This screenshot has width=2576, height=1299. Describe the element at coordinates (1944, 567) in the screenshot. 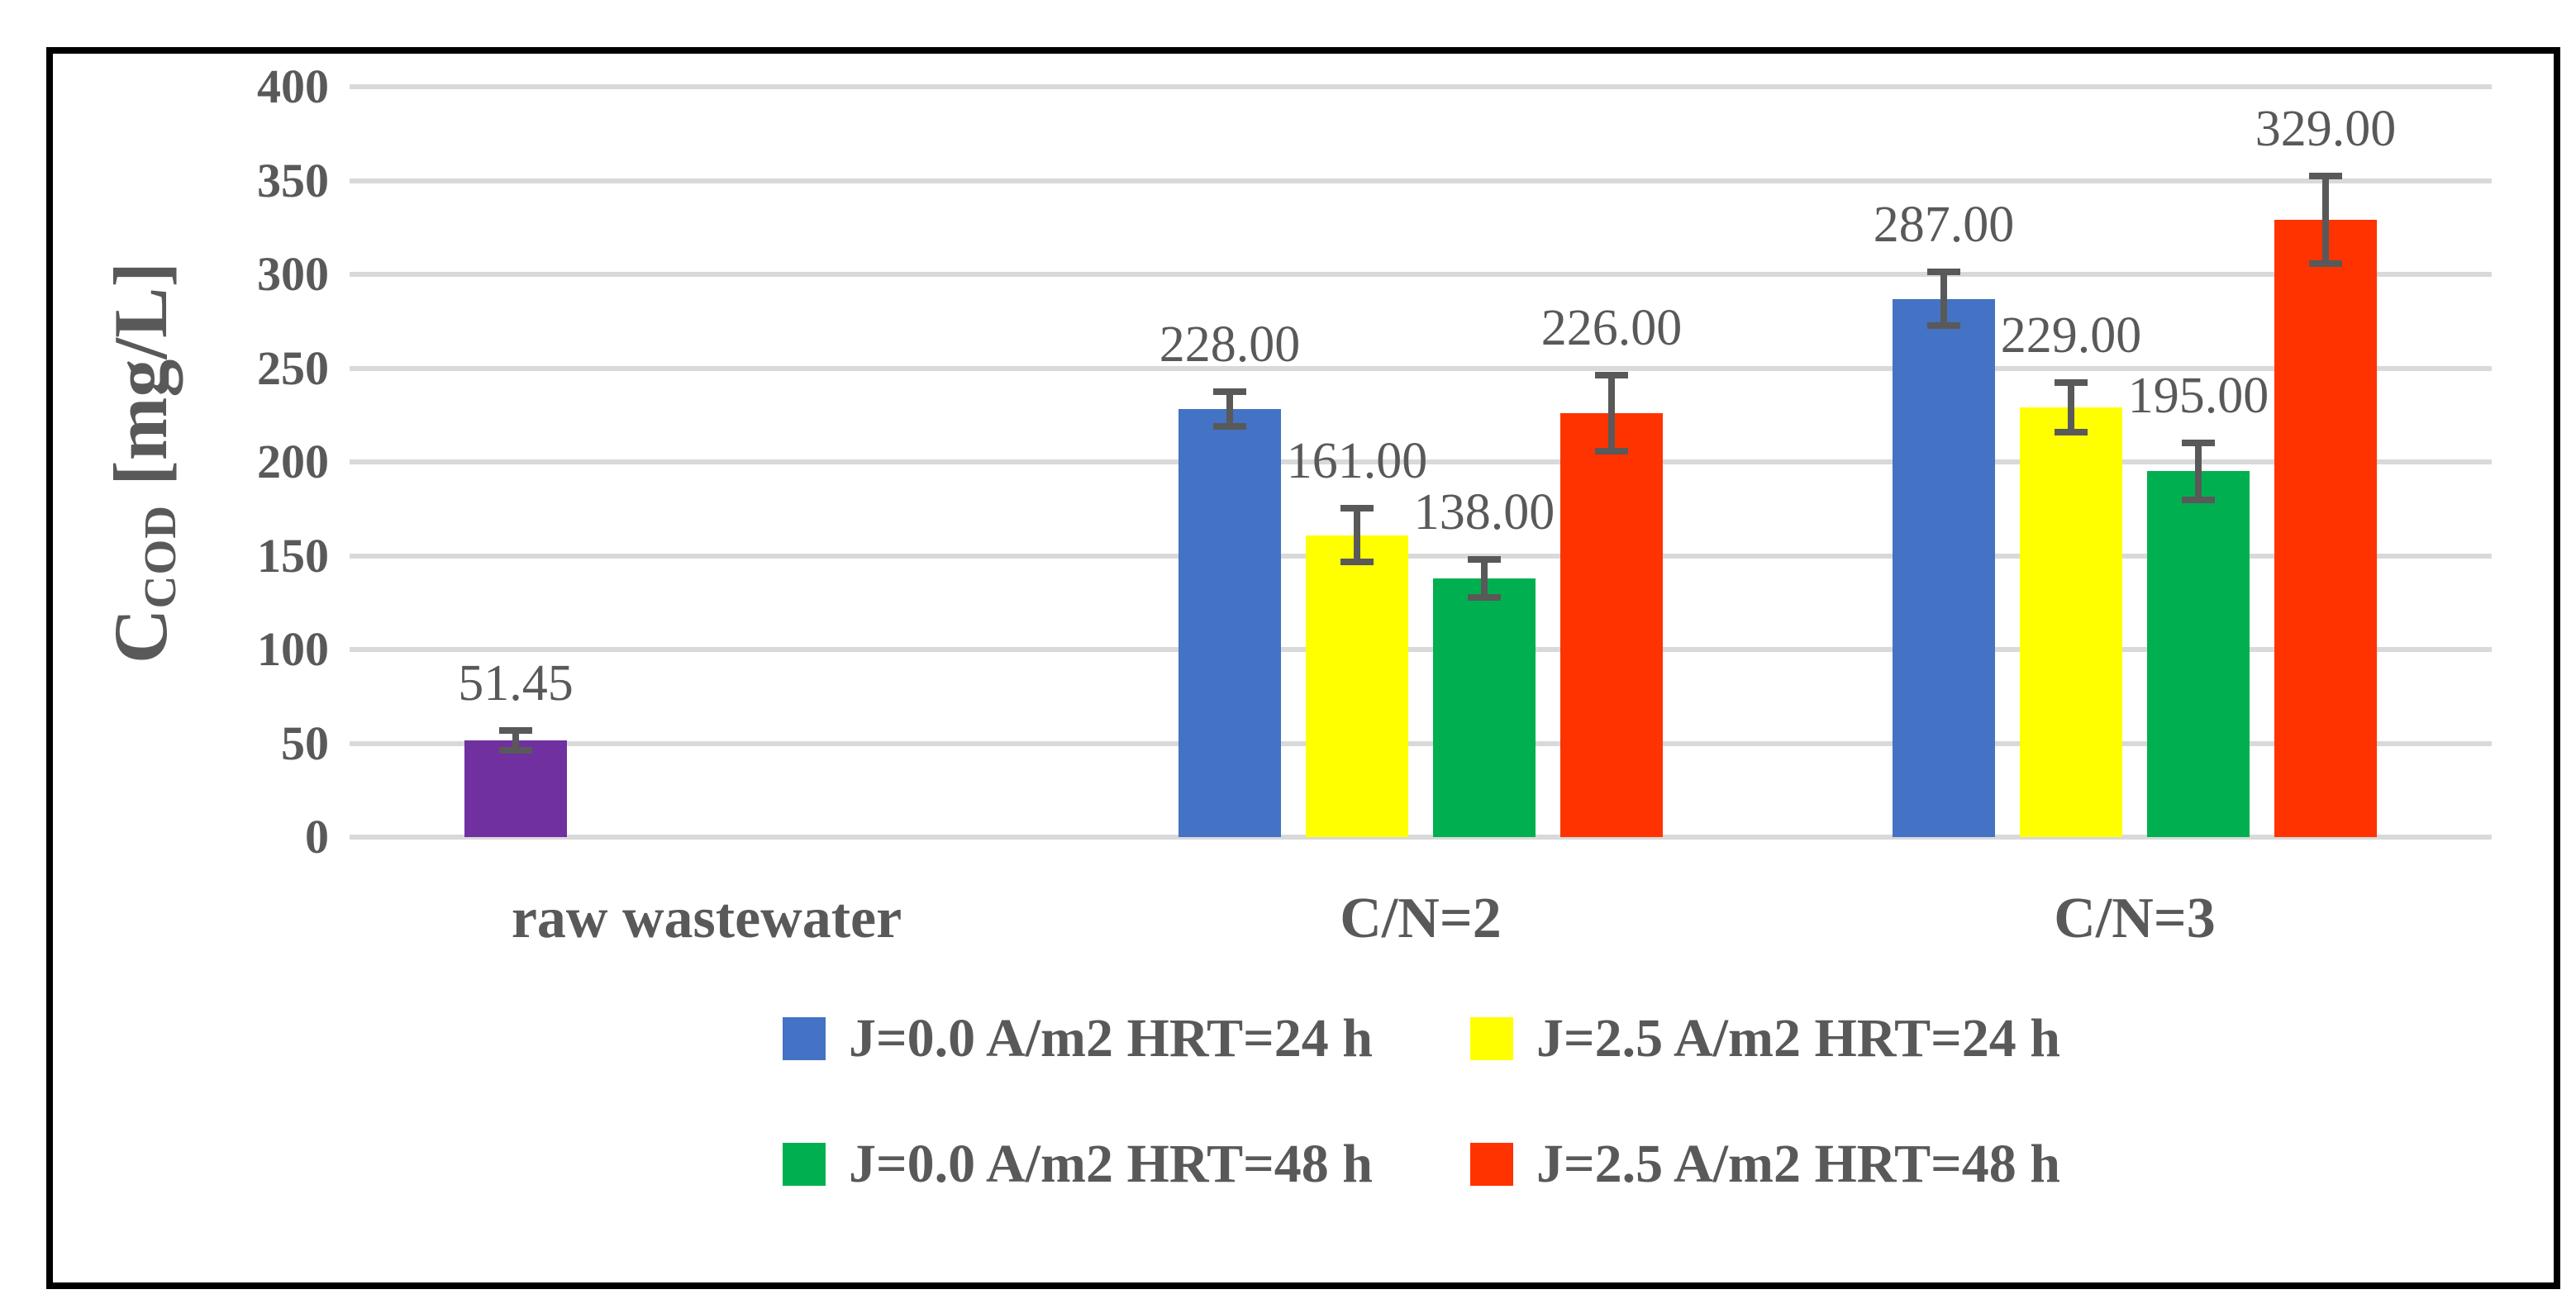

I see `bar-c-n-3-s1` at that location.